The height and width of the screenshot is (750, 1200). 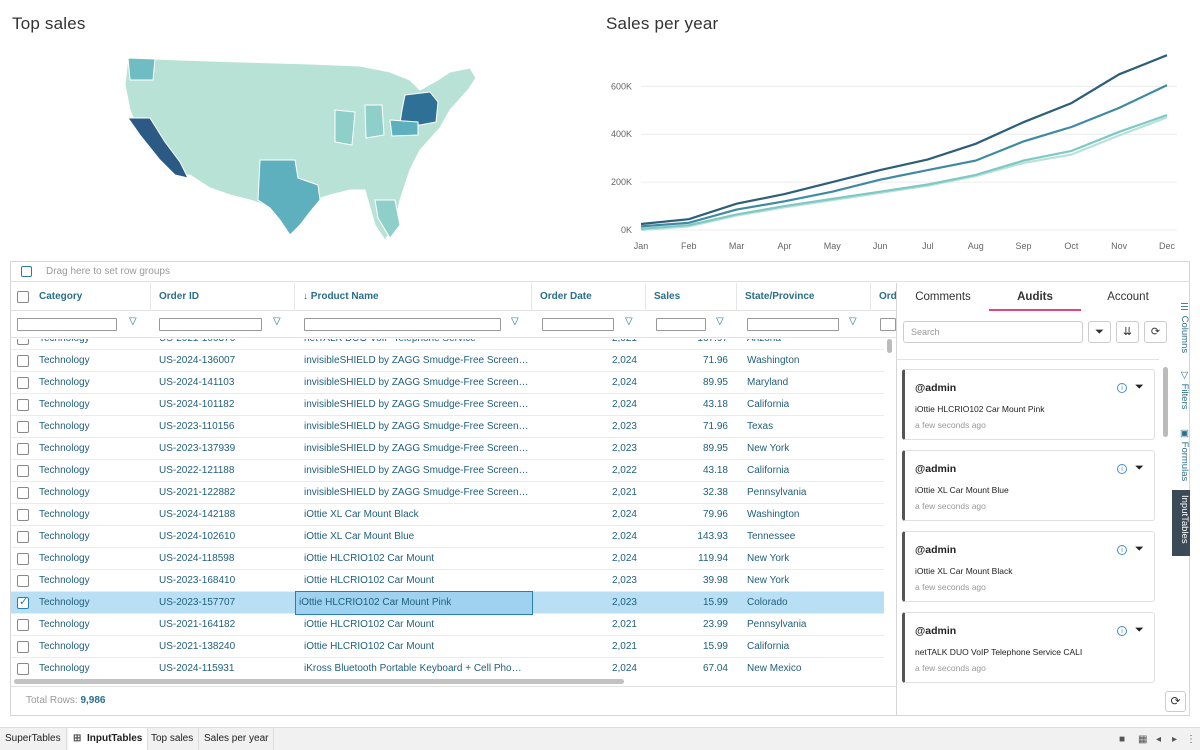 I want to click on cell-sales: 79.96, so click(x=715, y=514).